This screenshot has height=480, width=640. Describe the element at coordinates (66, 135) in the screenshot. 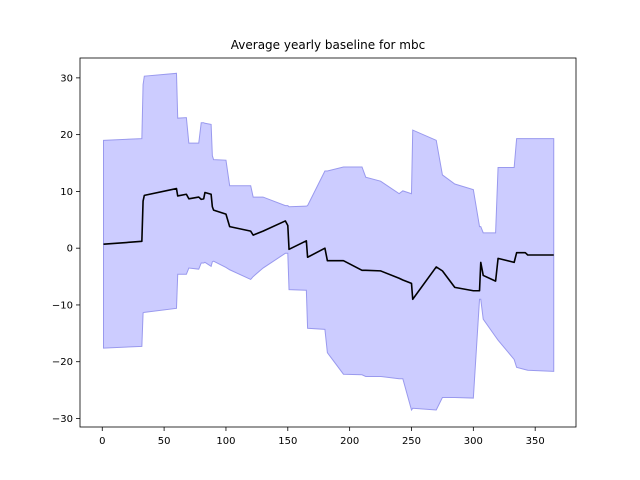

I see `y-tick-label: 20` at that location.